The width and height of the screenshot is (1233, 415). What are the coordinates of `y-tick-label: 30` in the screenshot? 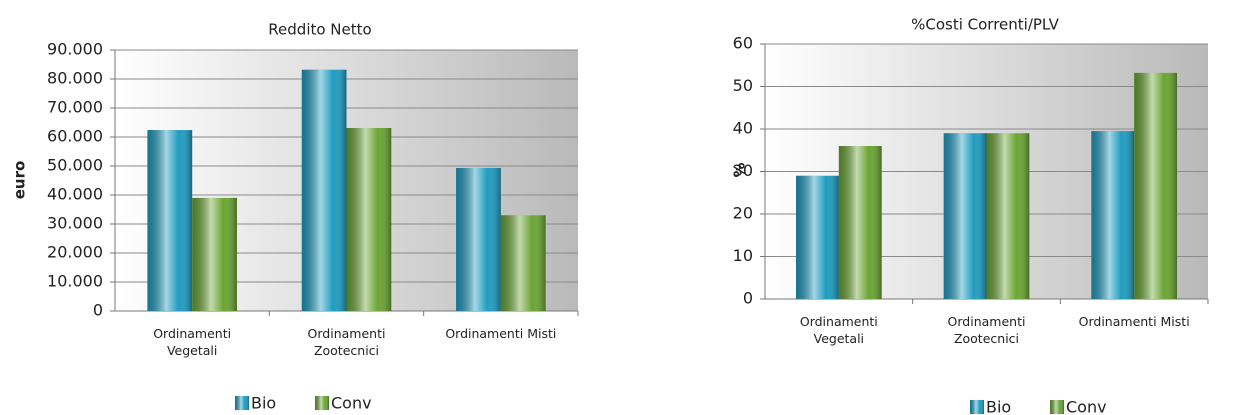 It's located at (743, 170).